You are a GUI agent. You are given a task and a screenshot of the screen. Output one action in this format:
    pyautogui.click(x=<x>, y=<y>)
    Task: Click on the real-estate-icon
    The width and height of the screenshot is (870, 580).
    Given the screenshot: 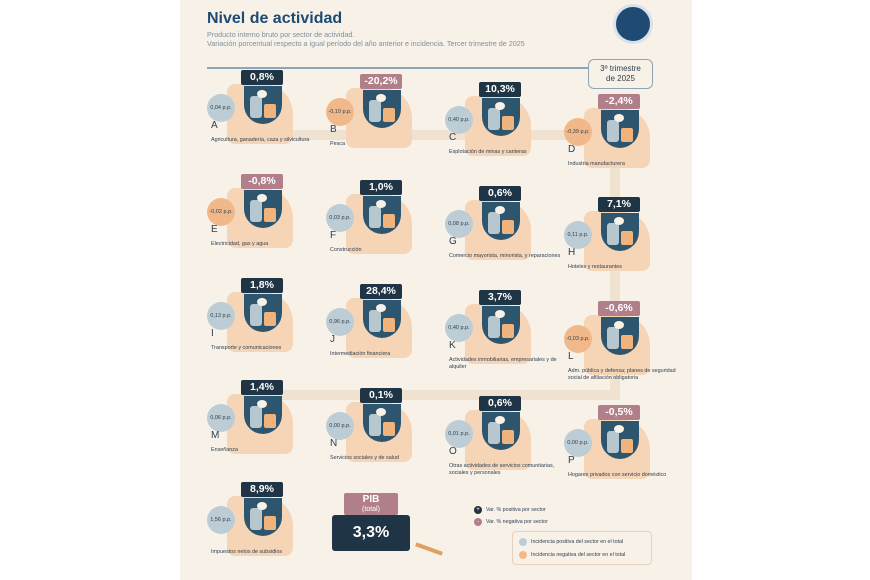 What is the action you would take?
    pyautogui.click(x=501, y=325)
    